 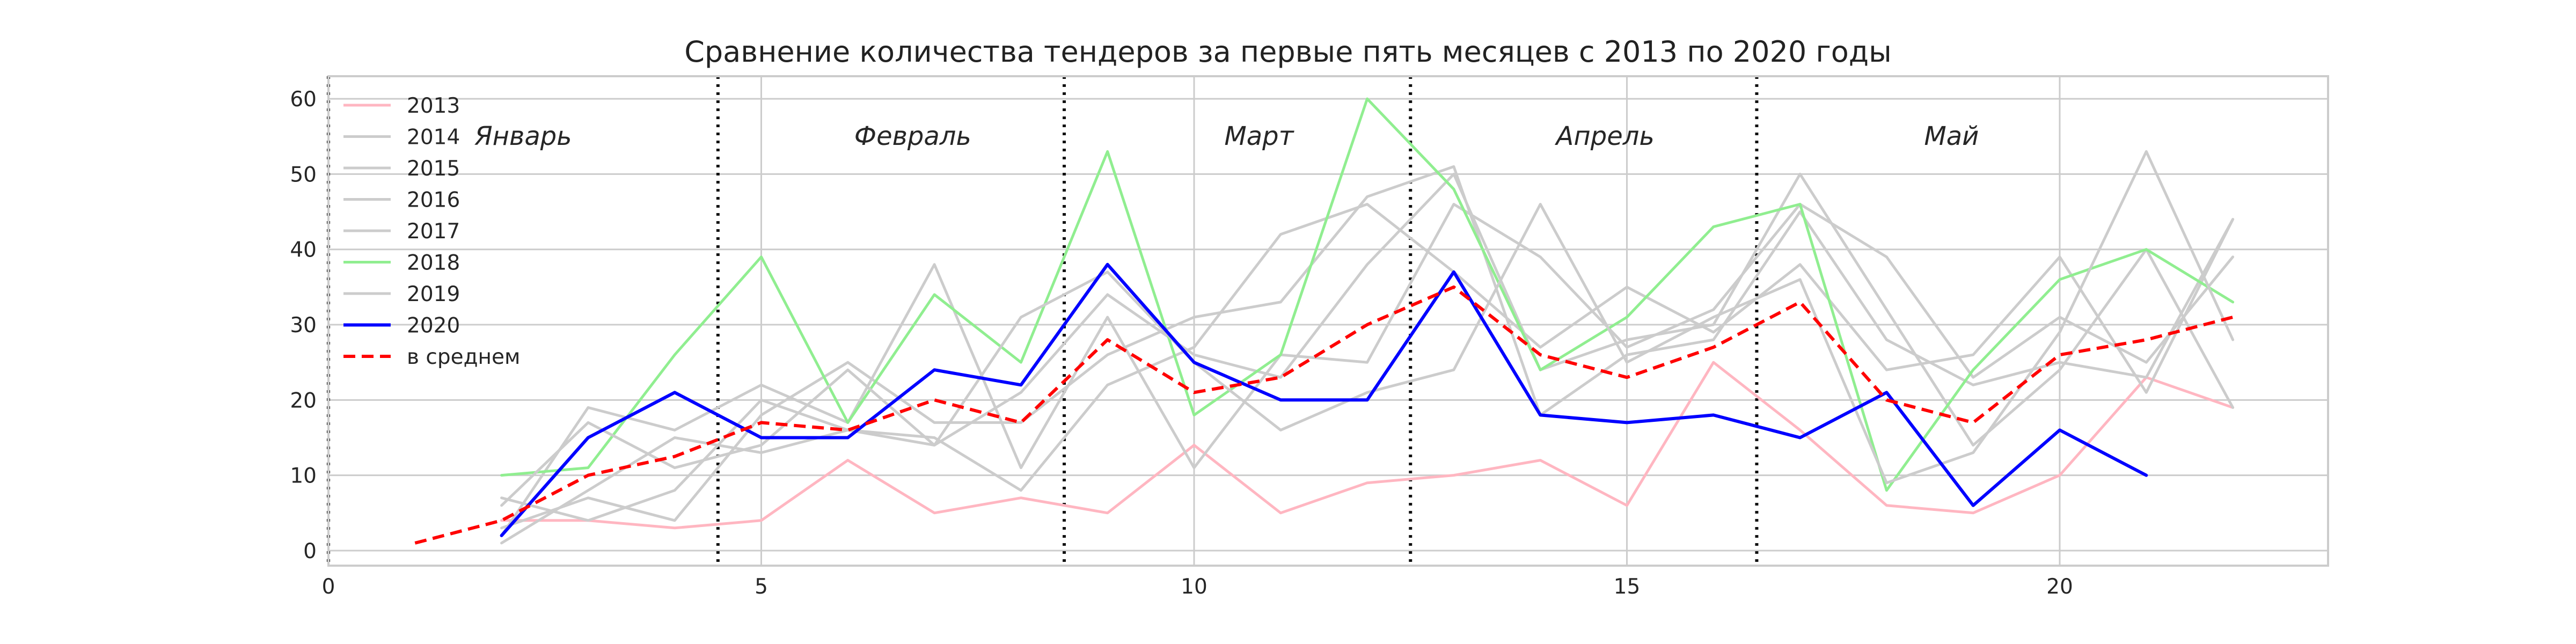 What do you see at coordinates (463, 357) in the screenshot?
I see `legend-label: в среднем` at bounding box center [463, 357].